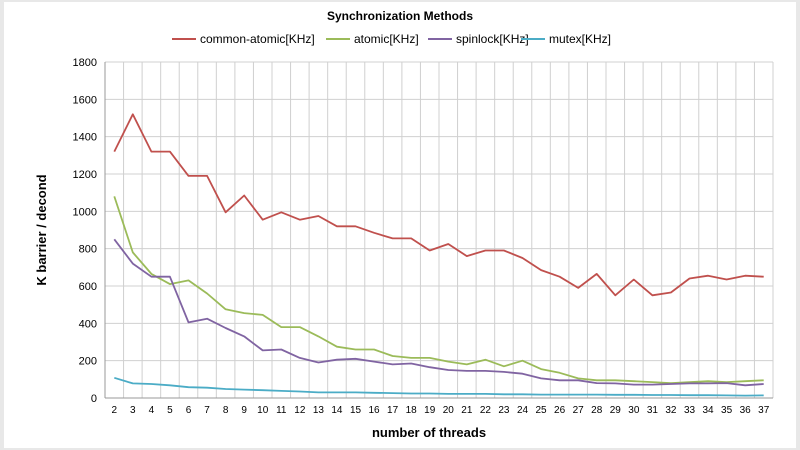  What do you see at coordinates (85, 63) in the screenshot?
I see `y-tick-label: 1800` at bounding box center [85, 63].